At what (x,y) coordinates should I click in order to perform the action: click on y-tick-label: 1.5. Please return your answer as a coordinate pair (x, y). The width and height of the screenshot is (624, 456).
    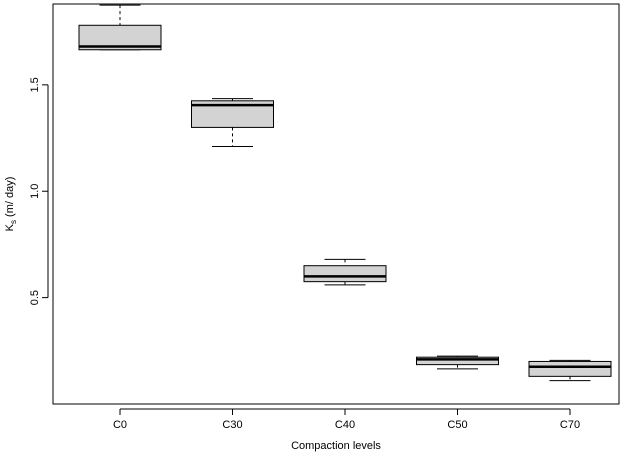
    Looking at the image, I should click on (35, 84).